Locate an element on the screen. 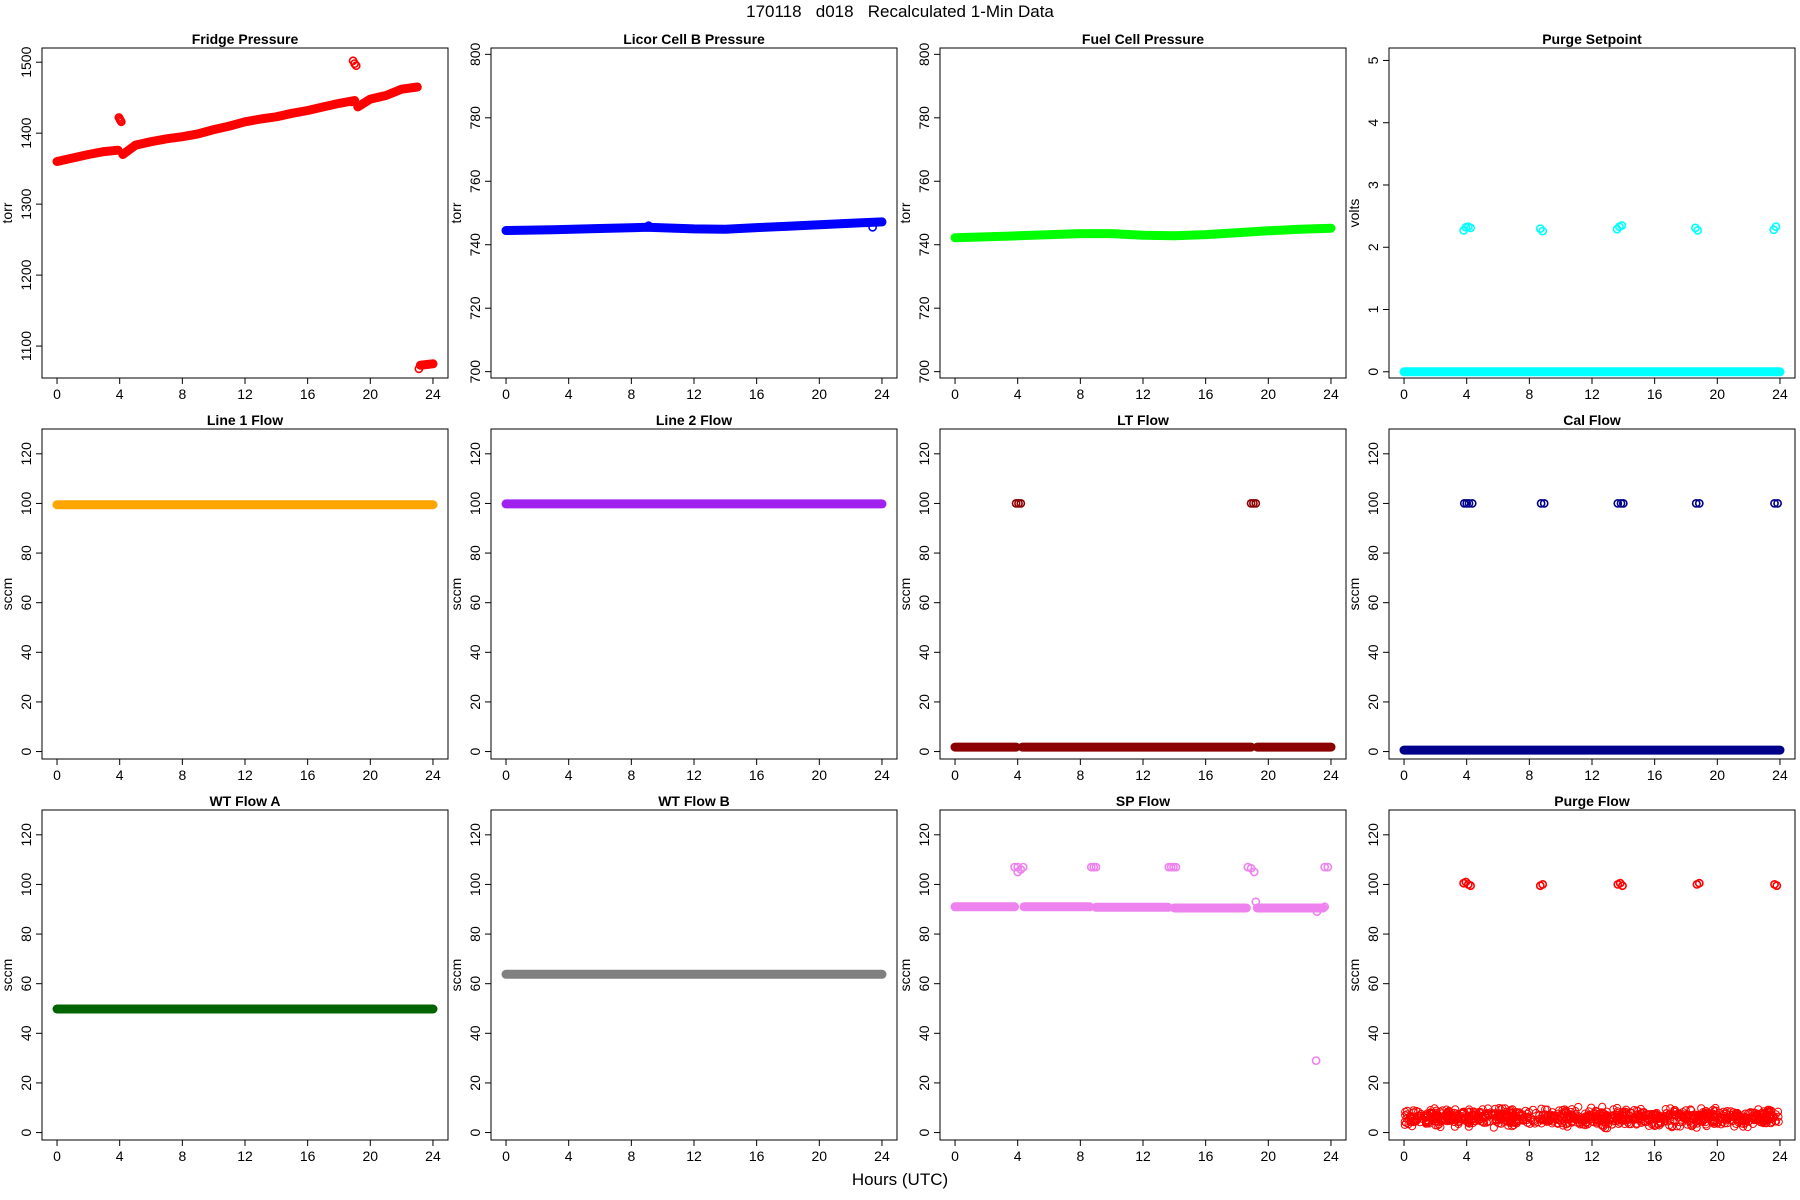 Image resolution: width=1800 pixels, height=1200 pixels. panel-11: Purge Flow sccm 0 4 8 12 16 20 24 0 20 40 60 80 100 120 is located at coordinates (1571, 978).